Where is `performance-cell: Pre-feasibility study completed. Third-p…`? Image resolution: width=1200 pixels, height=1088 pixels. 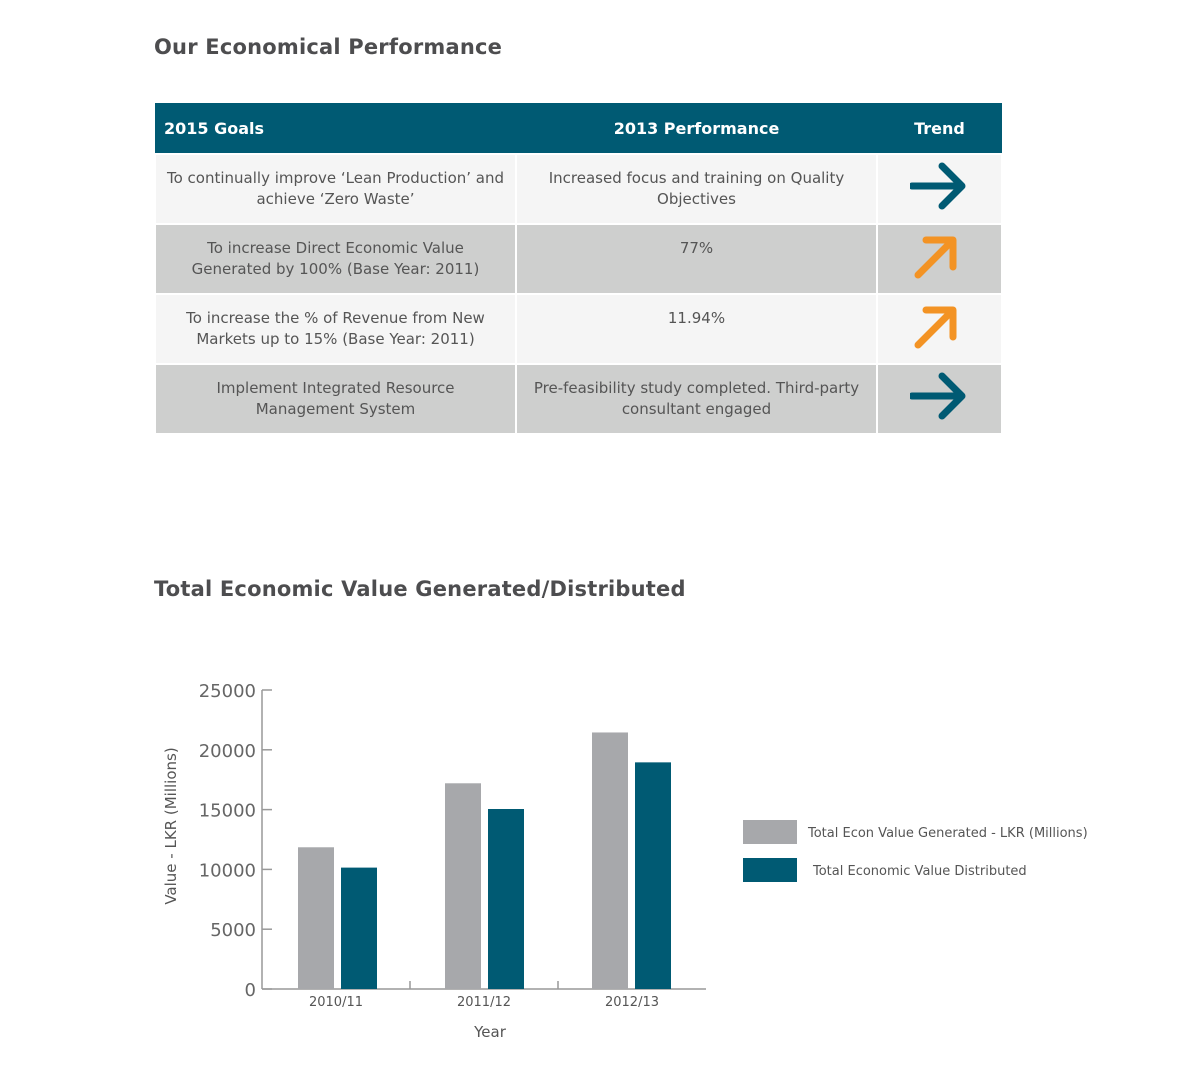
performance-cell: Pre-feasibility study completed. Third-p… is located at coordinates (696, 399).